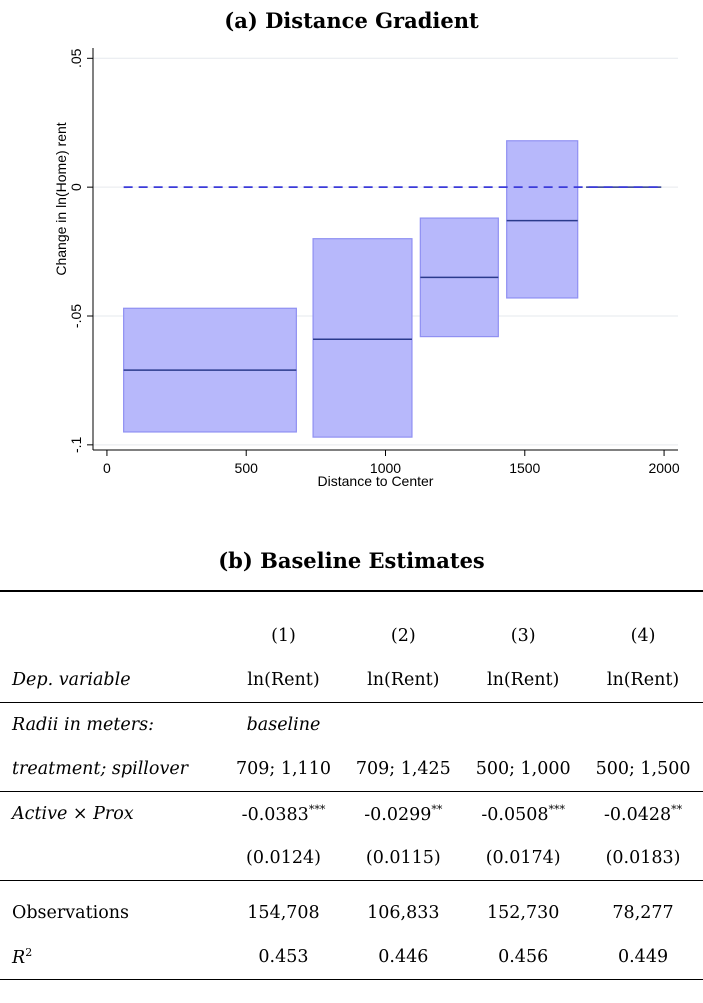  I want to click on observations-label: Observations, so click(70, 913).